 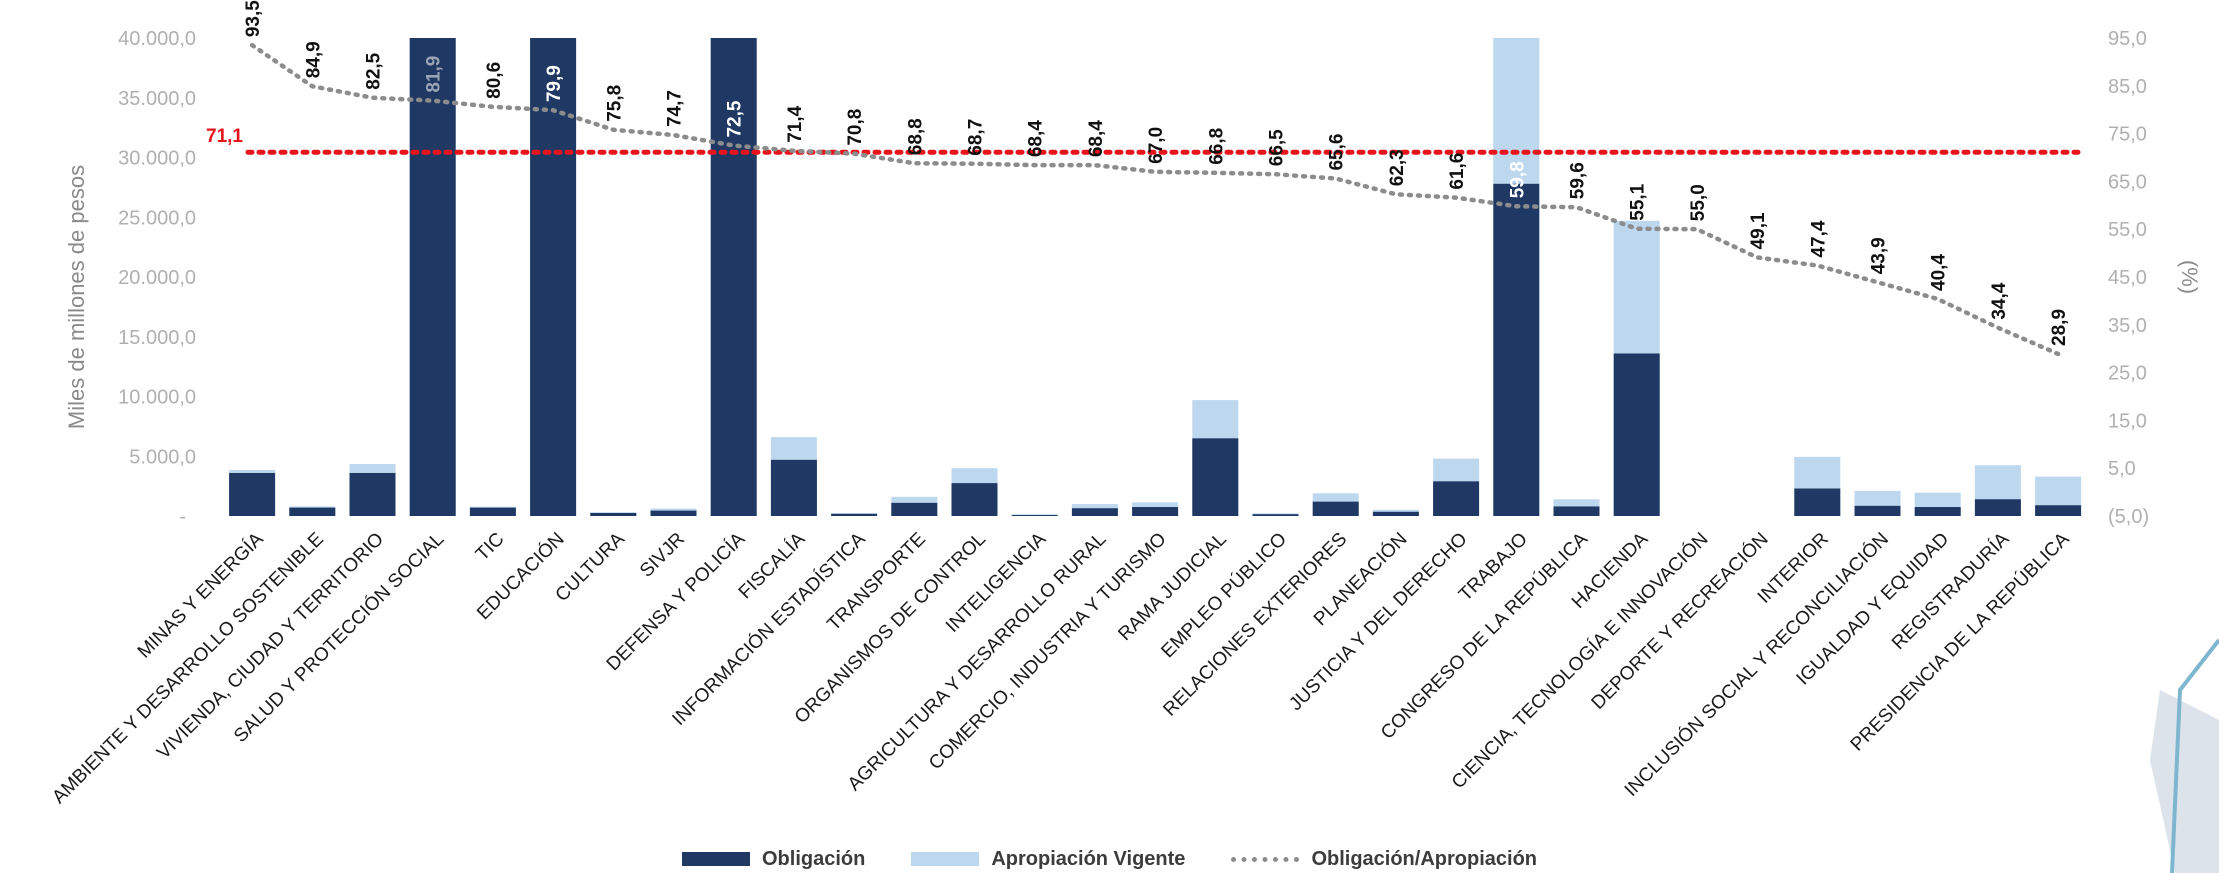 I want to click on ratio-data-label: 62,3, so click(x=1397, y=167).